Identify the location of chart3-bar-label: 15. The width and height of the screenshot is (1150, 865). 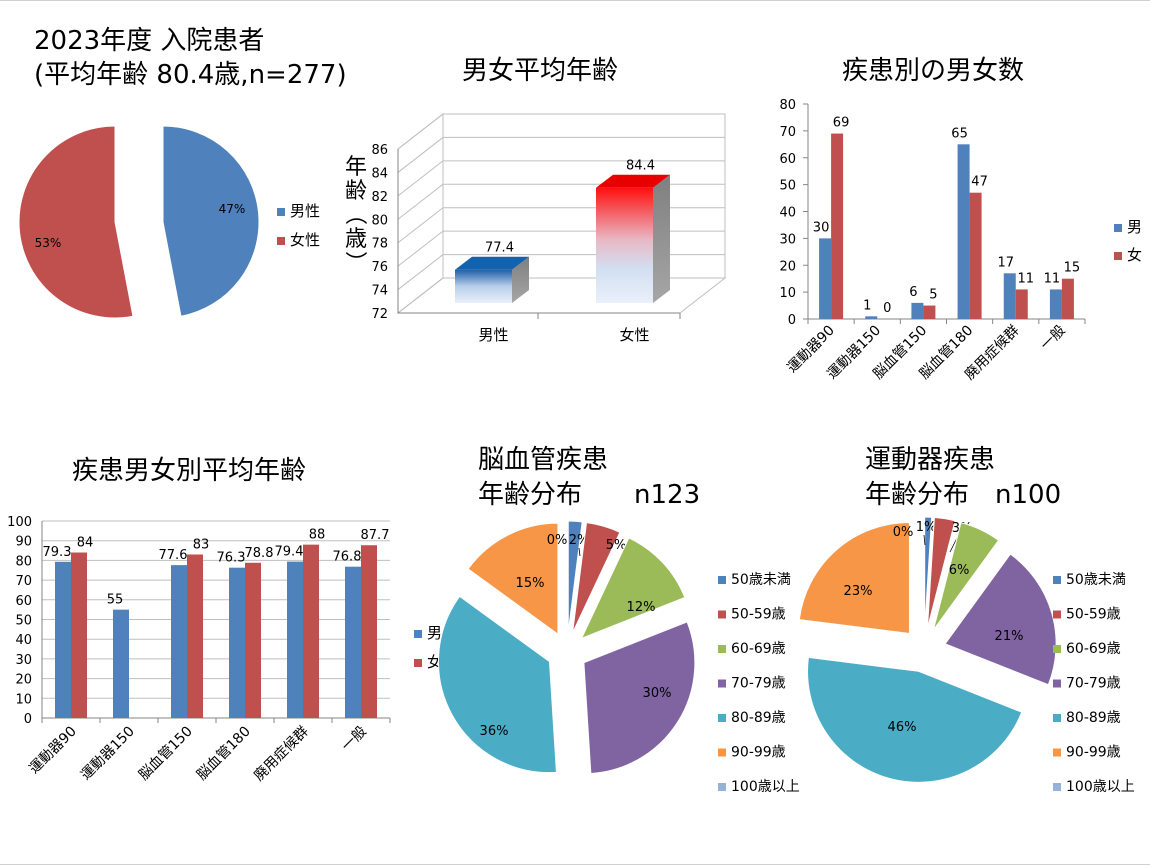
(1072, 268).